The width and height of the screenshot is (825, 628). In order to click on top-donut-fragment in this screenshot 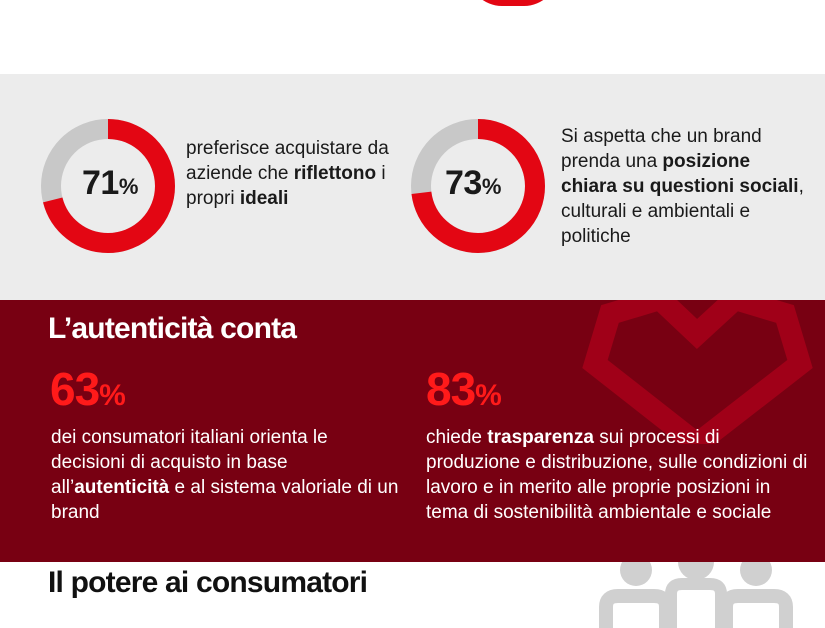, I will do `click(513, 3)`.